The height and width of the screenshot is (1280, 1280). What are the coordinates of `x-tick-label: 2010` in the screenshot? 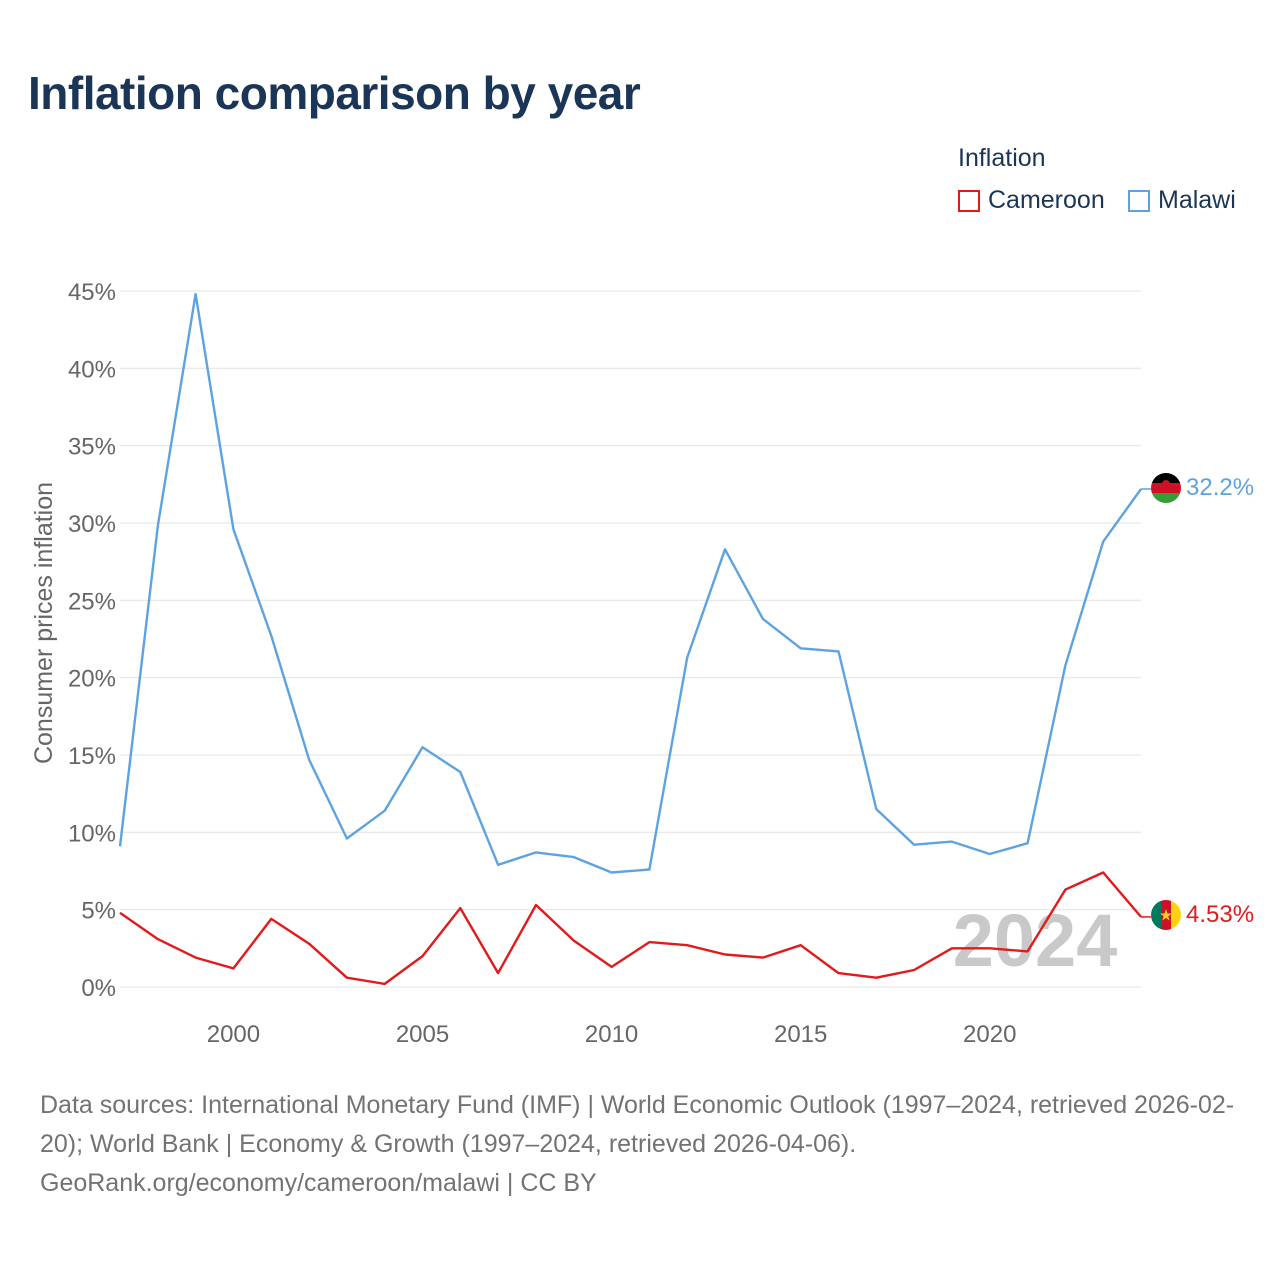 It's located at (611, 1034).